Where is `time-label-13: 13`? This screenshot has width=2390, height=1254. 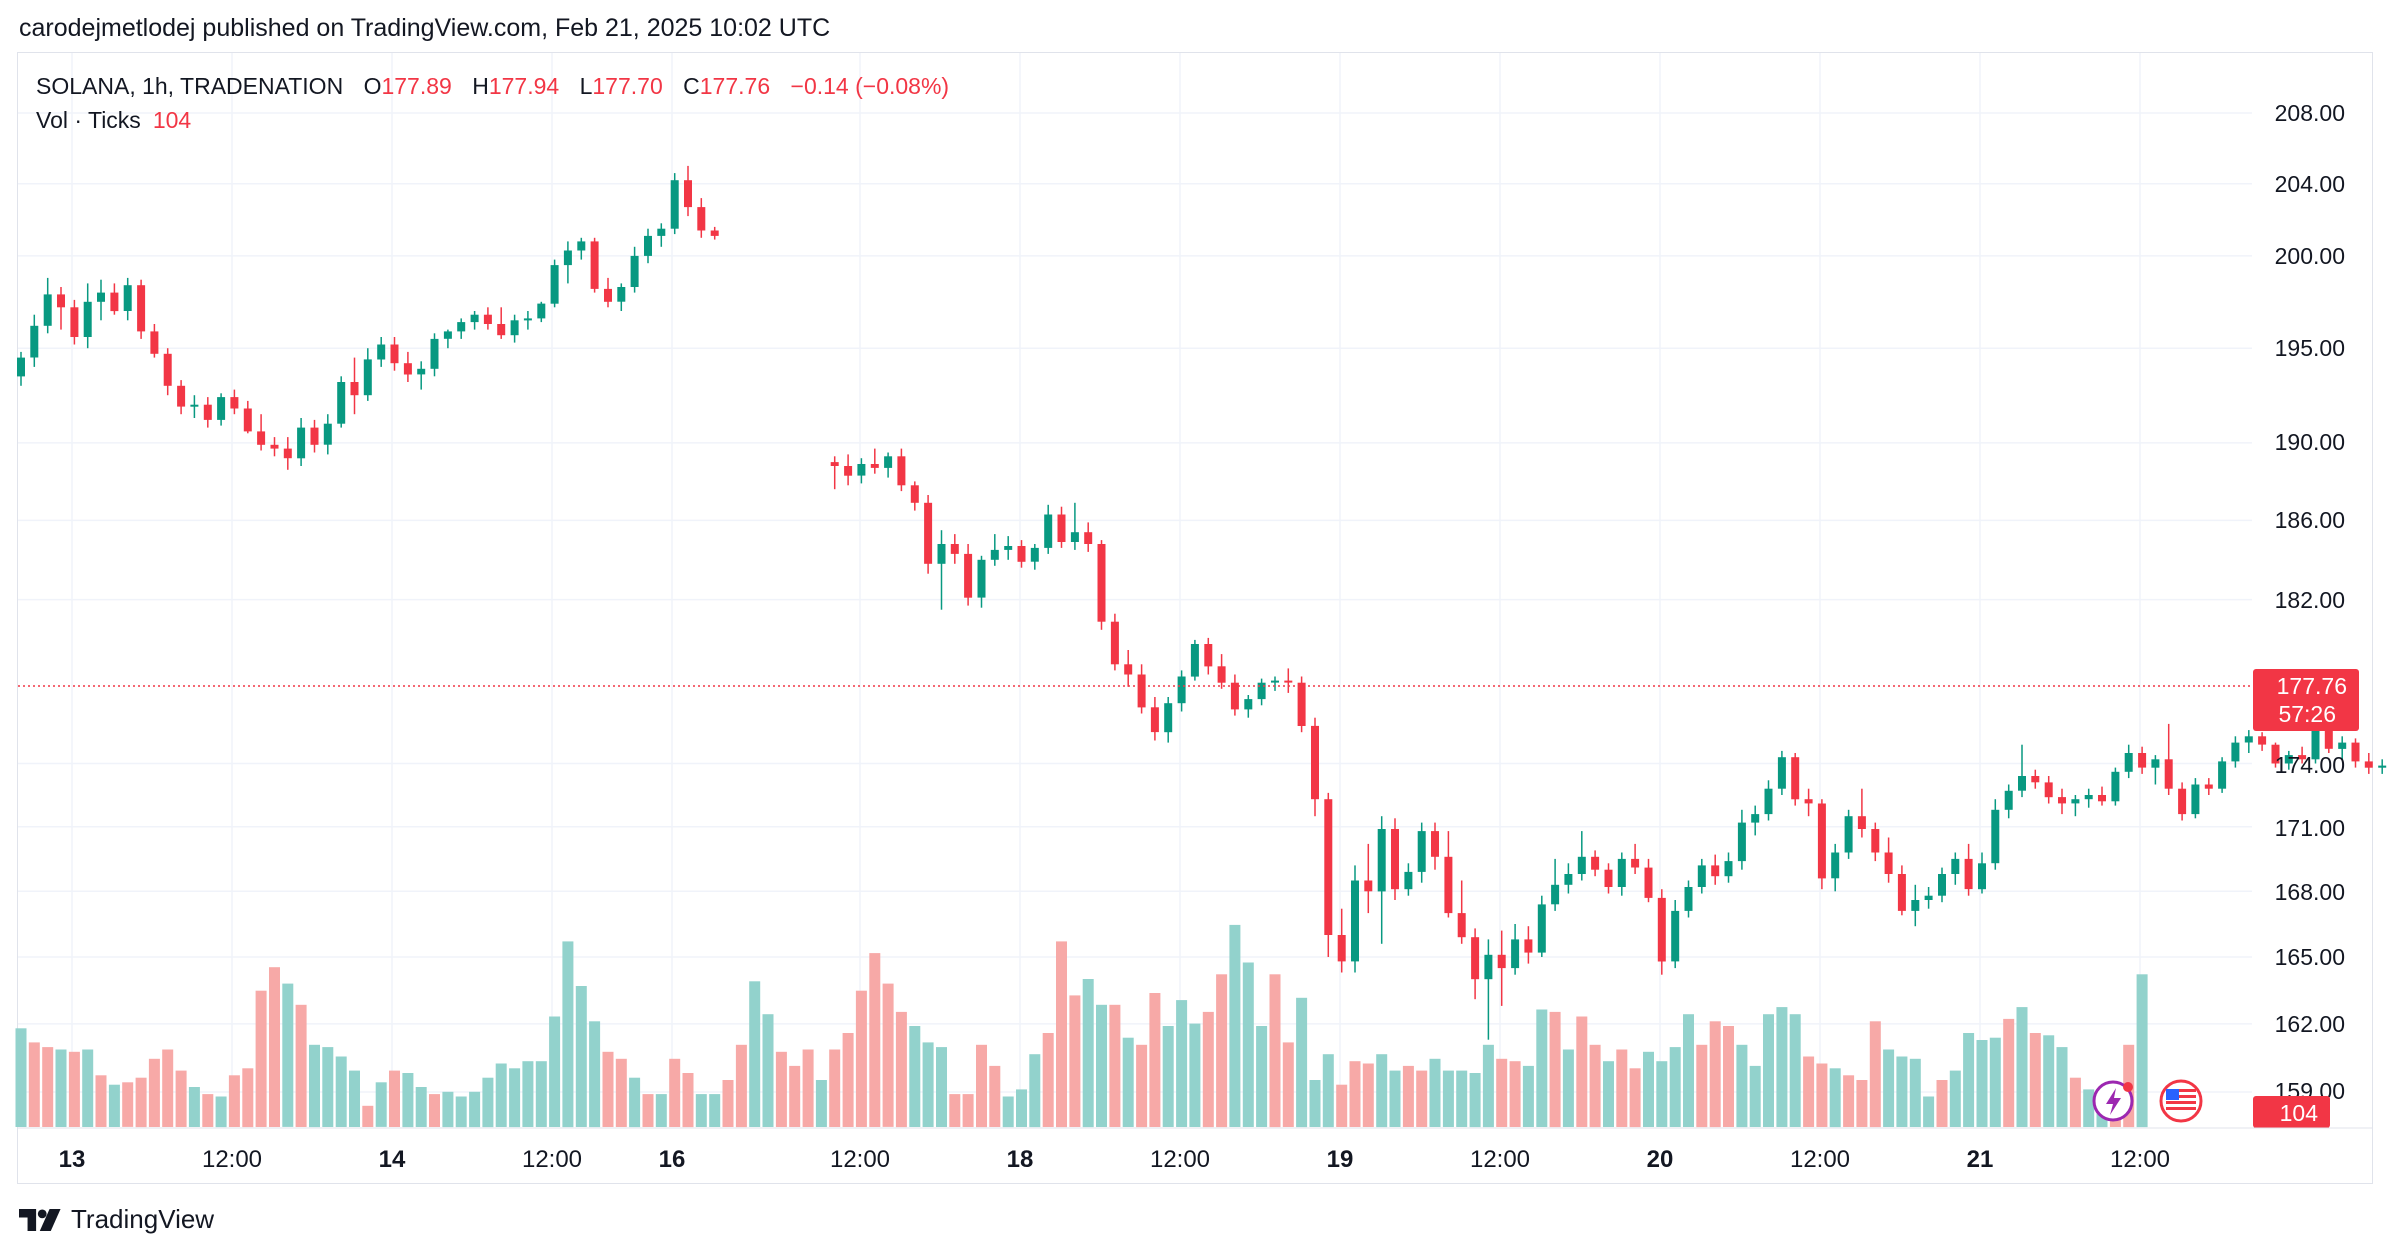 time-label-13: 13 is located at coordinates (72, 1159).